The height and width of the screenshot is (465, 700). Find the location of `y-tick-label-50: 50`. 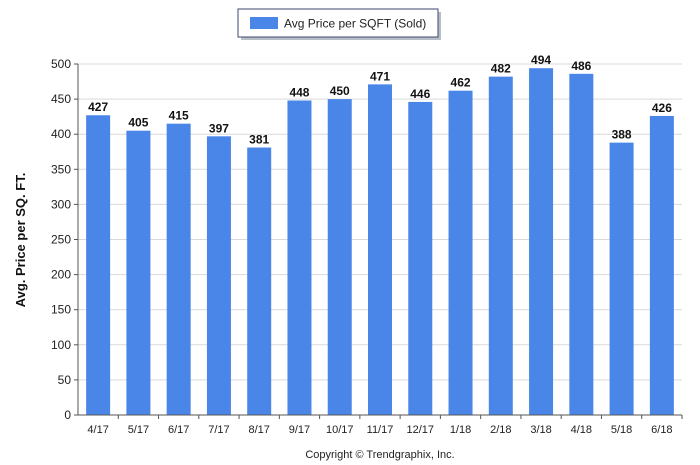

y-tick-label-50: 50 is located at coordinates (65, 380).